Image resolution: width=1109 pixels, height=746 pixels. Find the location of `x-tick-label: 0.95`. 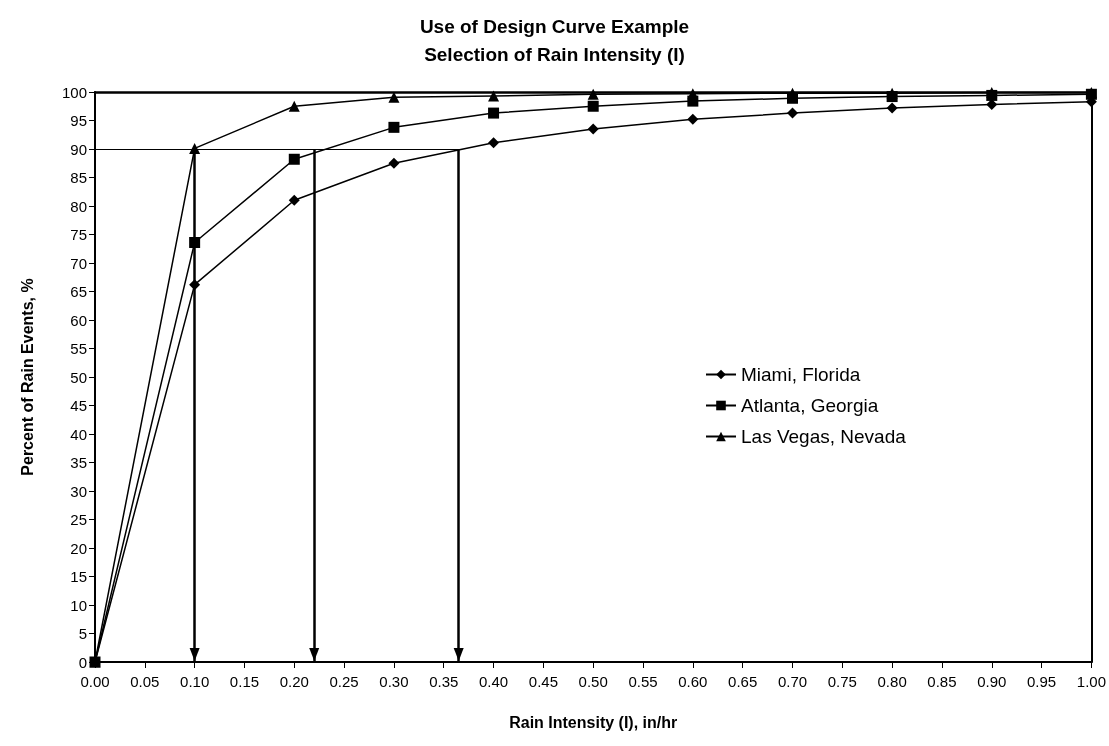

x-tick-label: 0.95 is located at coordinates (1041, 681).